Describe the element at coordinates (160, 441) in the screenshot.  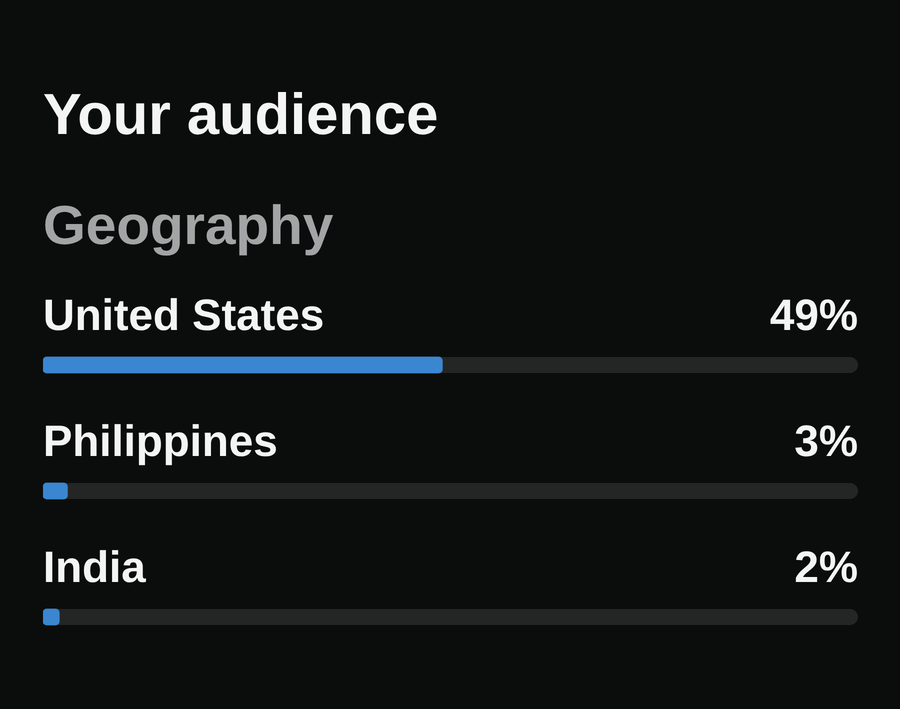
I see `y-tick-label: Philippines` at that location.